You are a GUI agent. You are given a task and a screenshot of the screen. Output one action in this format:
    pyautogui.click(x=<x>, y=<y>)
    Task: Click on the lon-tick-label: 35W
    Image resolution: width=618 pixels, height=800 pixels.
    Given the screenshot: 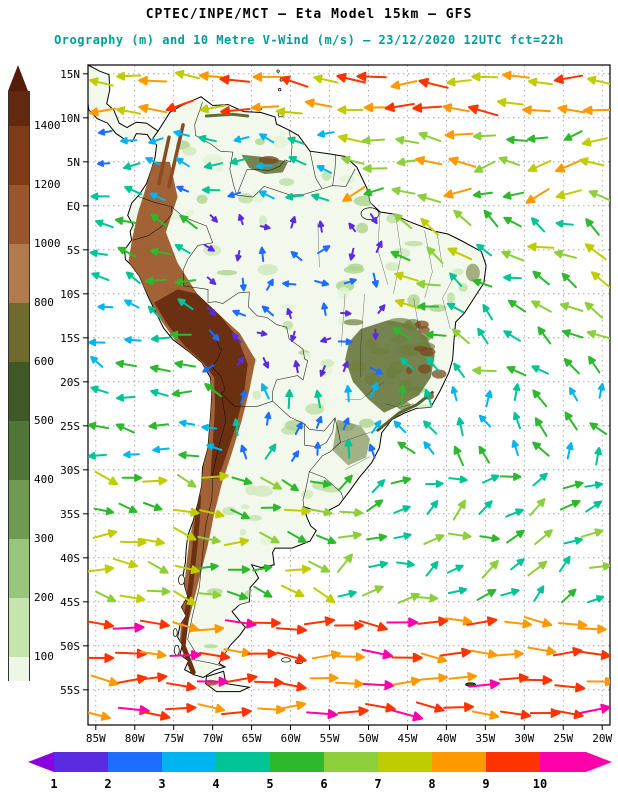 What is the action you would take?
    pyautogui.click(x=485, y=738)
    